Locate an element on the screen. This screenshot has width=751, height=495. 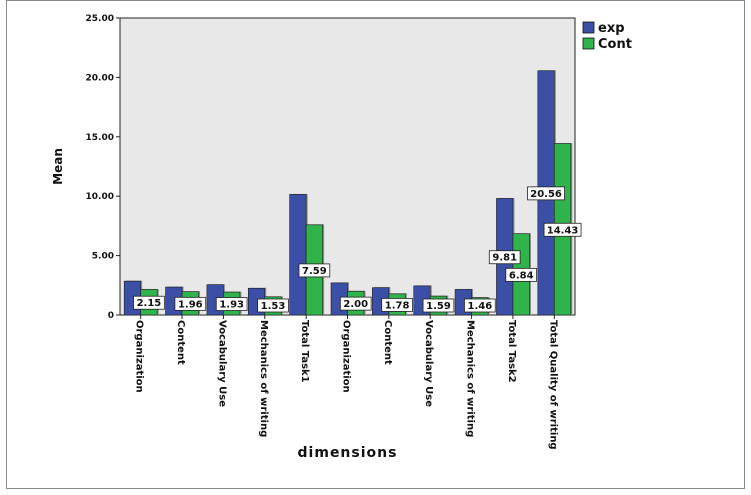
data-label-text: 7.59 is located at coordinates (314, 271).